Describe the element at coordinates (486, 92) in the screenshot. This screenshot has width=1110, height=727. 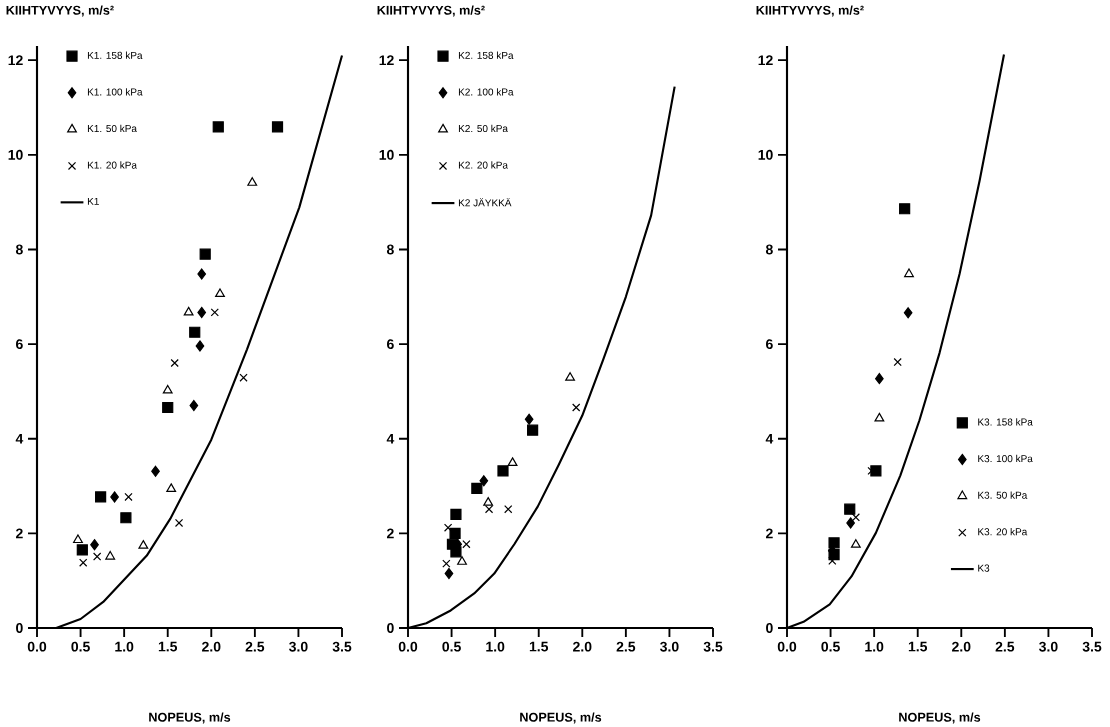
I see `legend-label: K2. 100 kPa` at that location.